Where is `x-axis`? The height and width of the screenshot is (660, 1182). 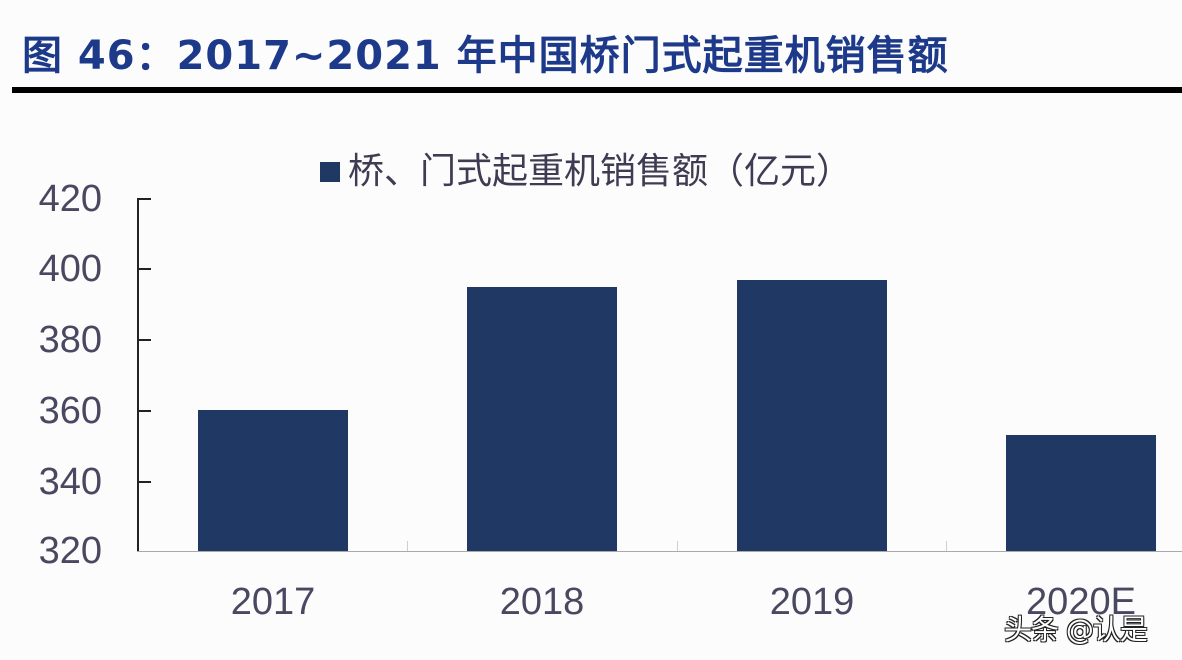
x-axis is located at coordinates (659, 551).